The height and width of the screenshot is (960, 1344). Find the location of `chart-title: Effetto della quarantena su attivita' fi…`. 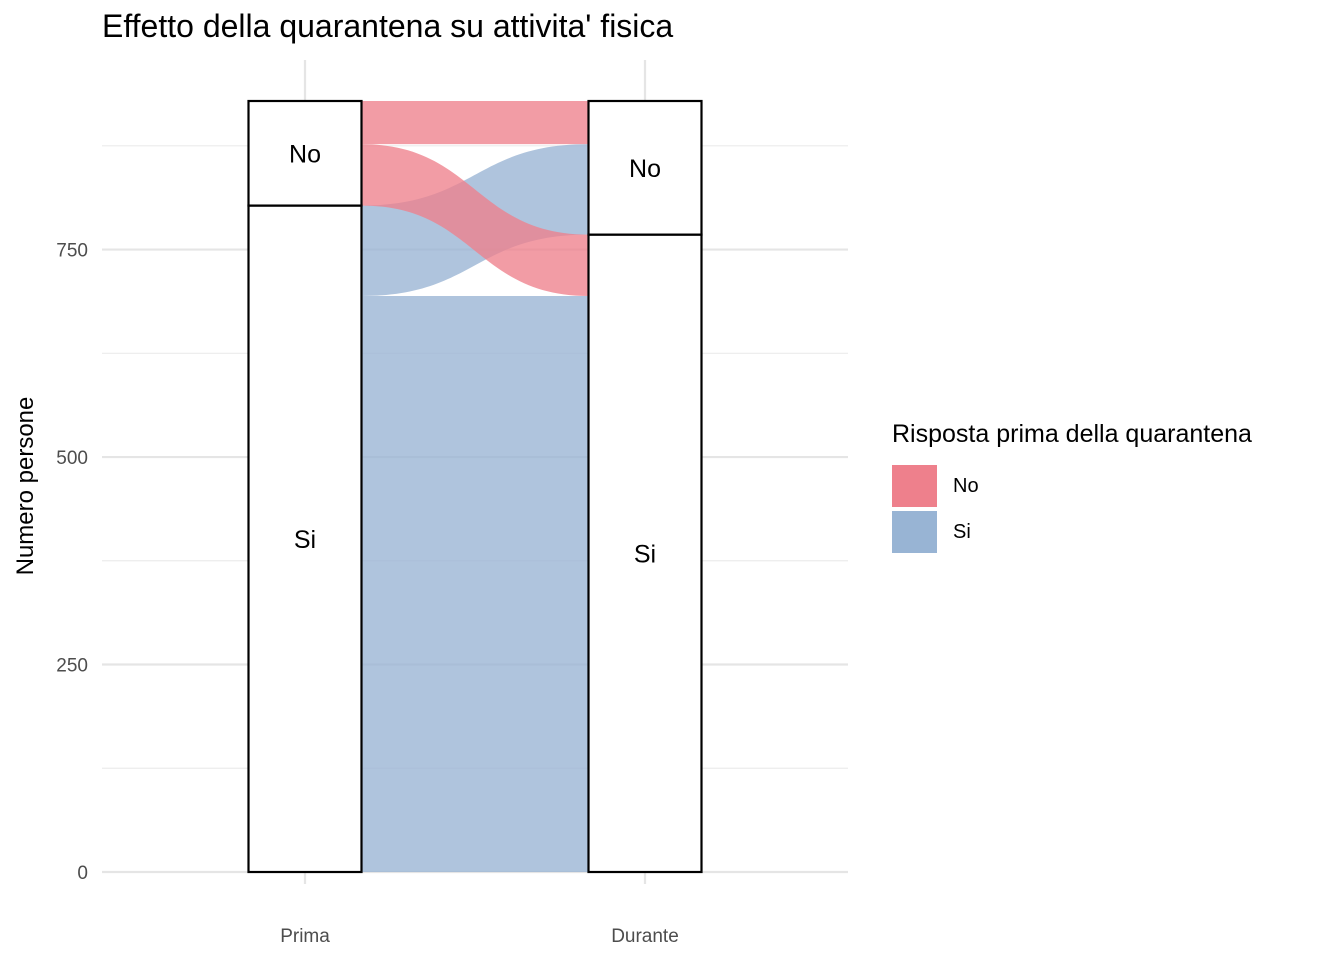

chart-title: Effetto della quarantena su attivita' fi… is located at coordinates (388, 26).